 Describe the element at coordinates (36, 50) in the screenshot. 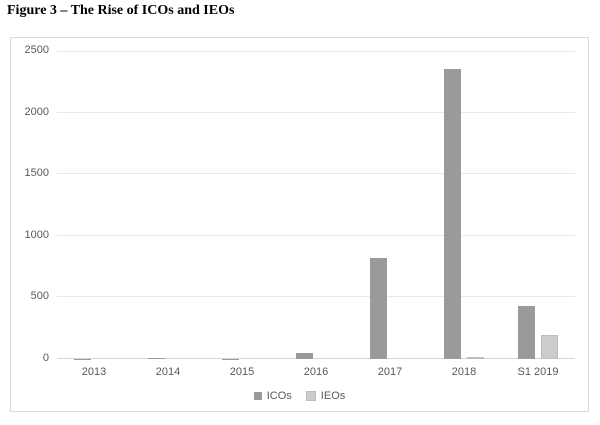

I see `y-tick-label: 2500` at that location.